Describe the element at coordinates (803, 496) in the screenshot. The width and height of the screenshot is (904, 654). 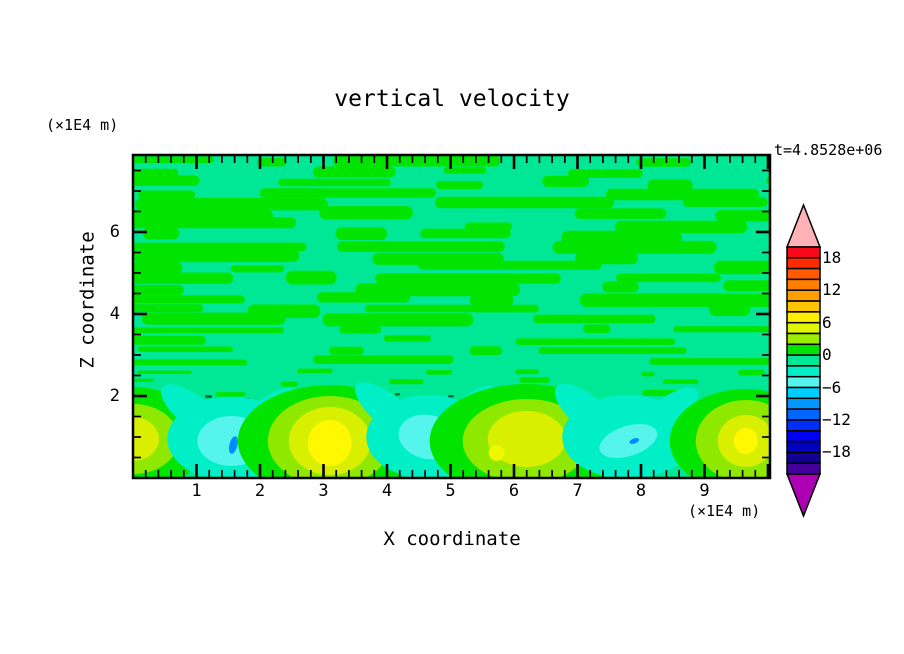
I see `colorbar-under-arrow` at that location.